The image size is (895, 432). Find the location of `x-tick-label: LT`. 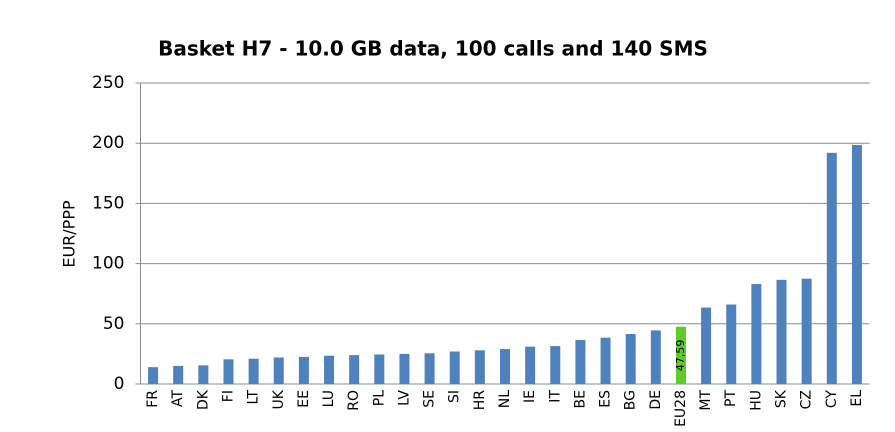

x-tick-label: LT is located at coordinates (254, 397).